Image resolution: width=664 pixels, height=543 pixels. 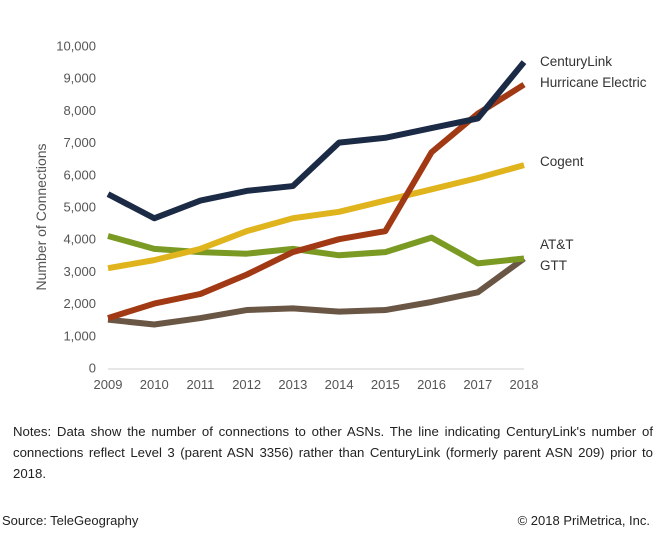 I want to click on x-tick-label: 2013, so click(x=292, y=384).